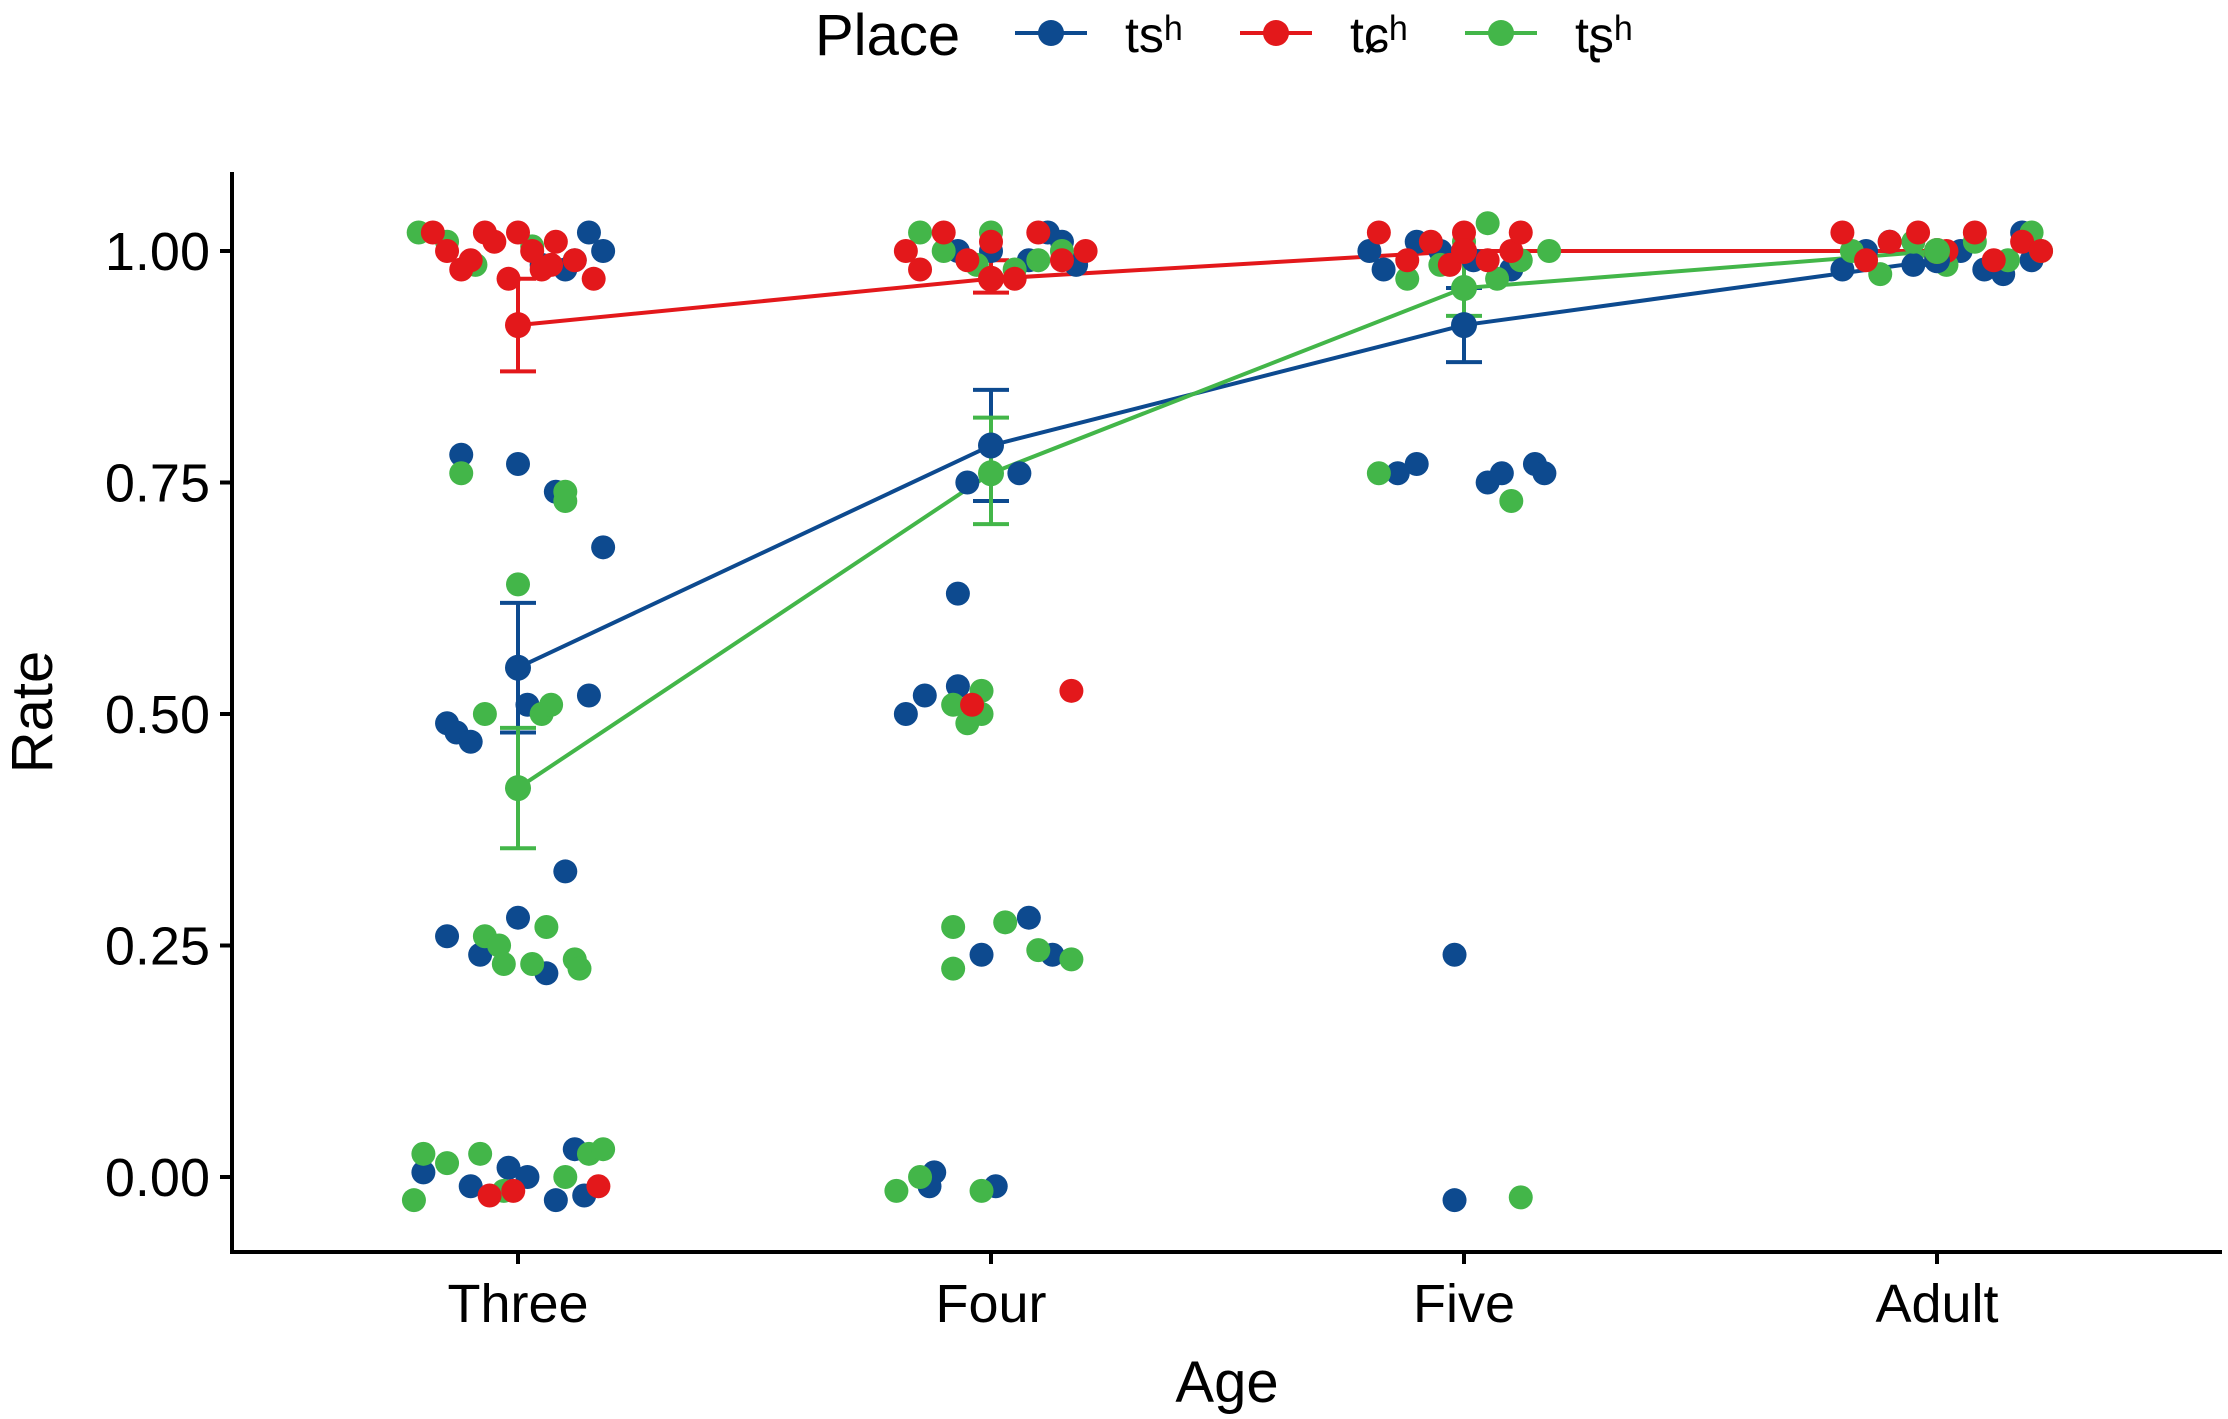 The height and width of the screenshot is (1419, 2228). Describe the element at coordinates (1464, 1304) in the screenshot. I see `x-tick-label: Five` at that location.